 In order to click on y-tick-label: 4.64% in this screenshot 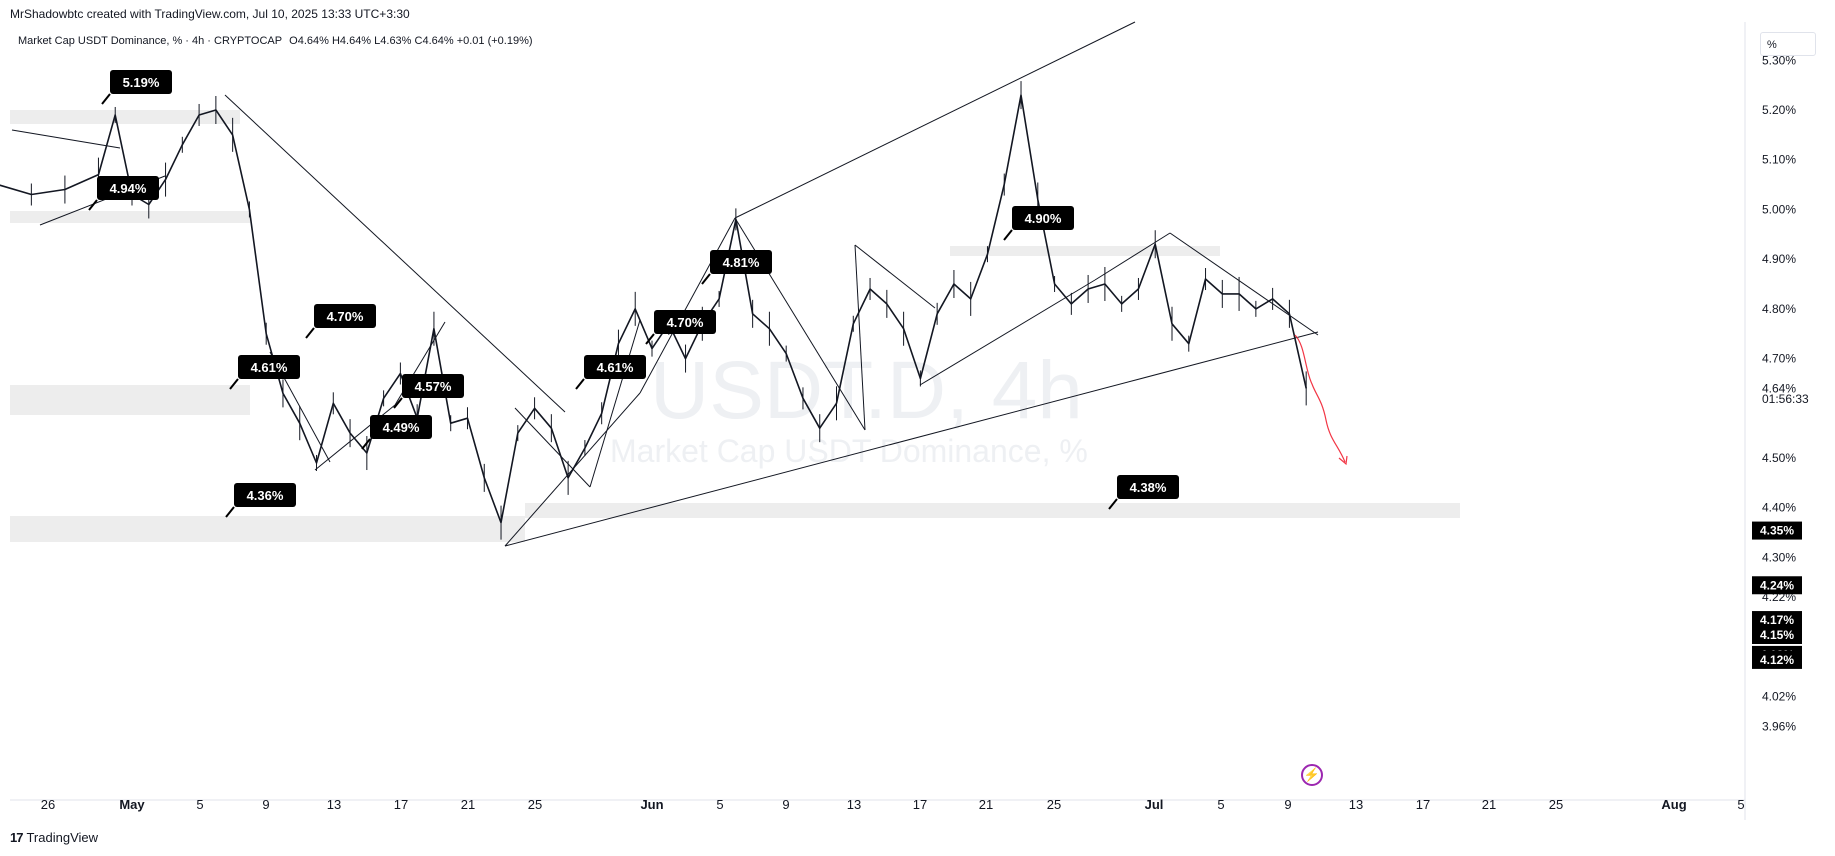, I will do `click(1779, 388)`.